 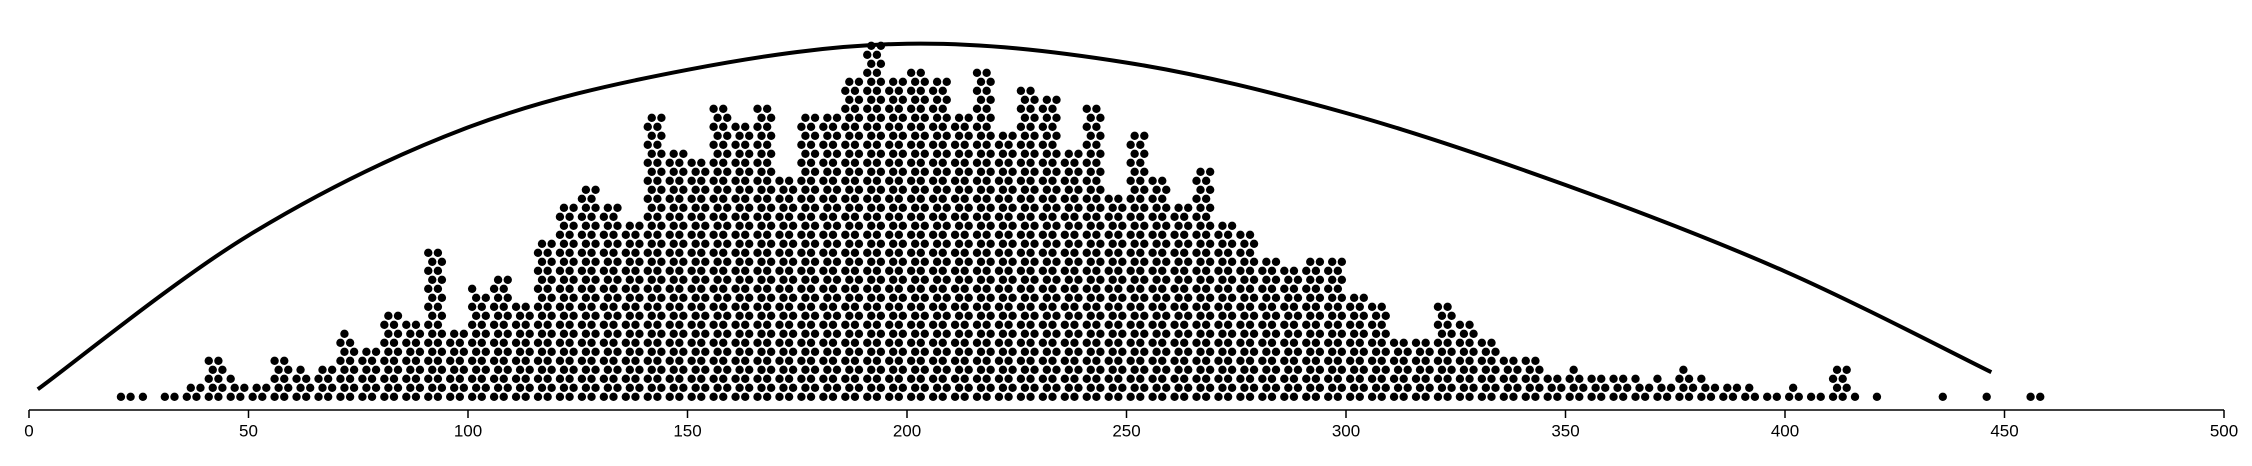 I want to click on x-tick-label: 350, so click(x=1565, y=430).